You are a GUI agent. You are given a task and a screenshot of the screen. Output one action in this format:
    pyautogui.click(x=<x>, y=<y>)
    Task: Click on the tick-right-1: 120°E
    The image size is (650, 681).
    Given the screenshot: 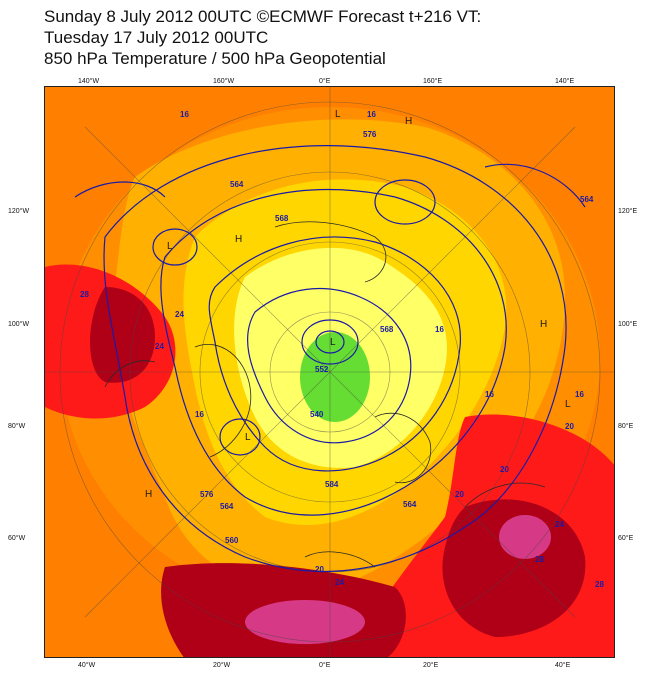 What is the action you would take?
    pyautogui.click(x=628, y=211)
    